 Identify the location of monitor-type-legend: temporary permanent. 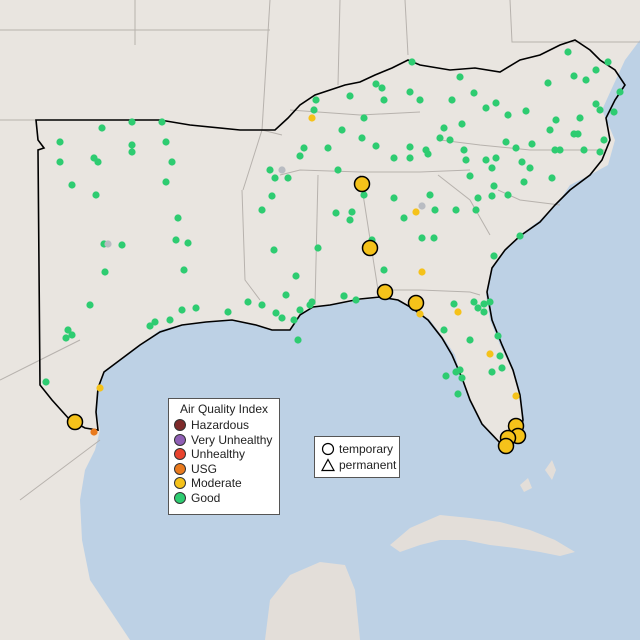
(357, 457).